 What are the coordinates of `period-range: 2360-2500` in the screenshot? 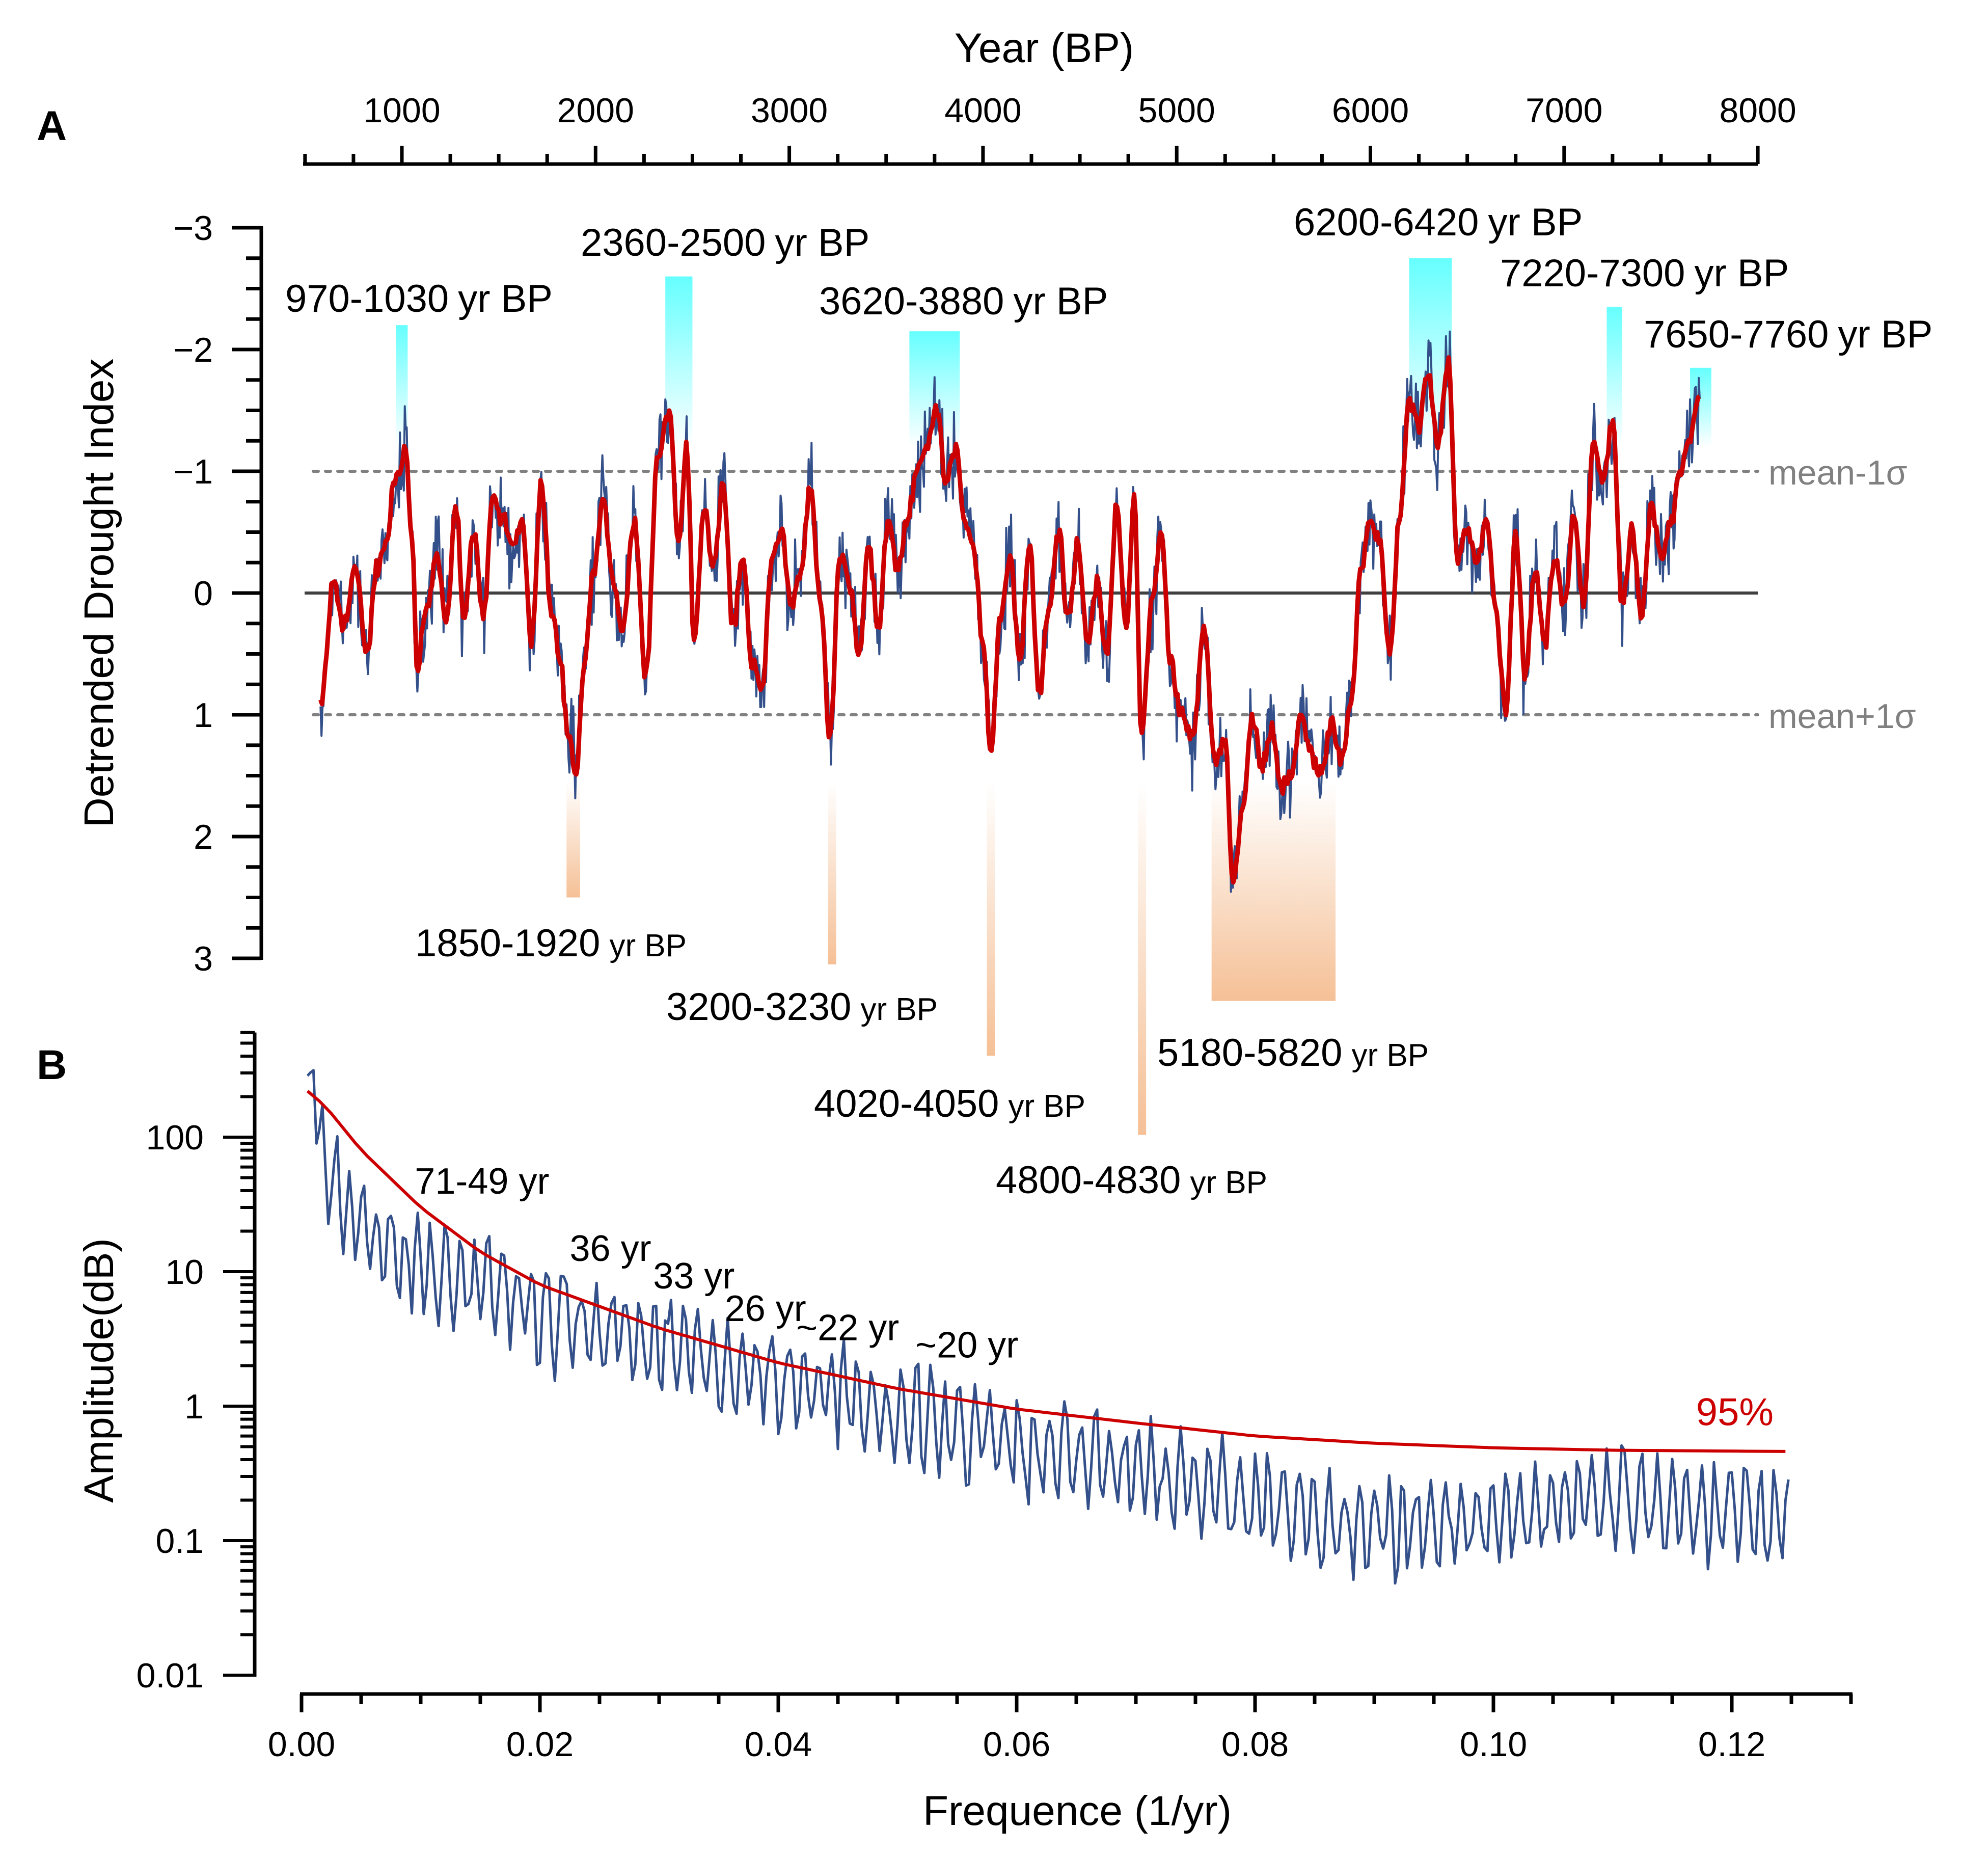 It's located at (673, 243).